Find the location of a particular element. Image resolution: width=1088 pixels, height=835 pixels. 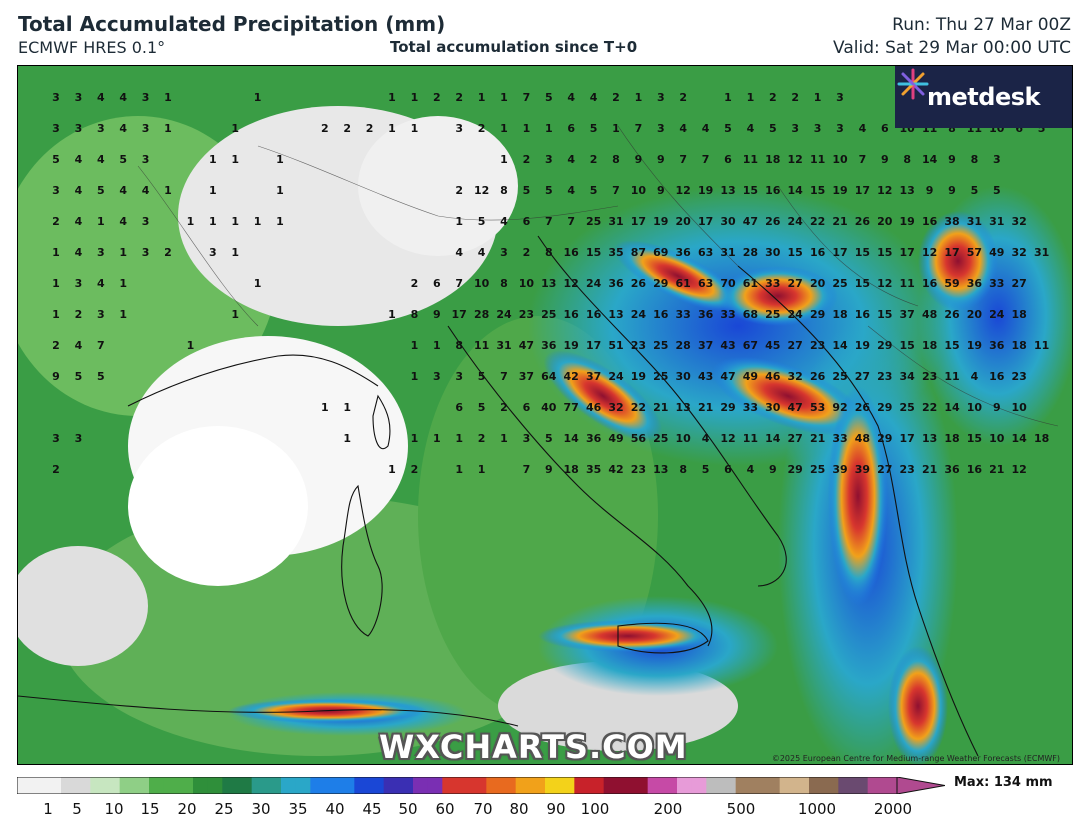

grid-value: 48 is located at coordinates (862, 438).